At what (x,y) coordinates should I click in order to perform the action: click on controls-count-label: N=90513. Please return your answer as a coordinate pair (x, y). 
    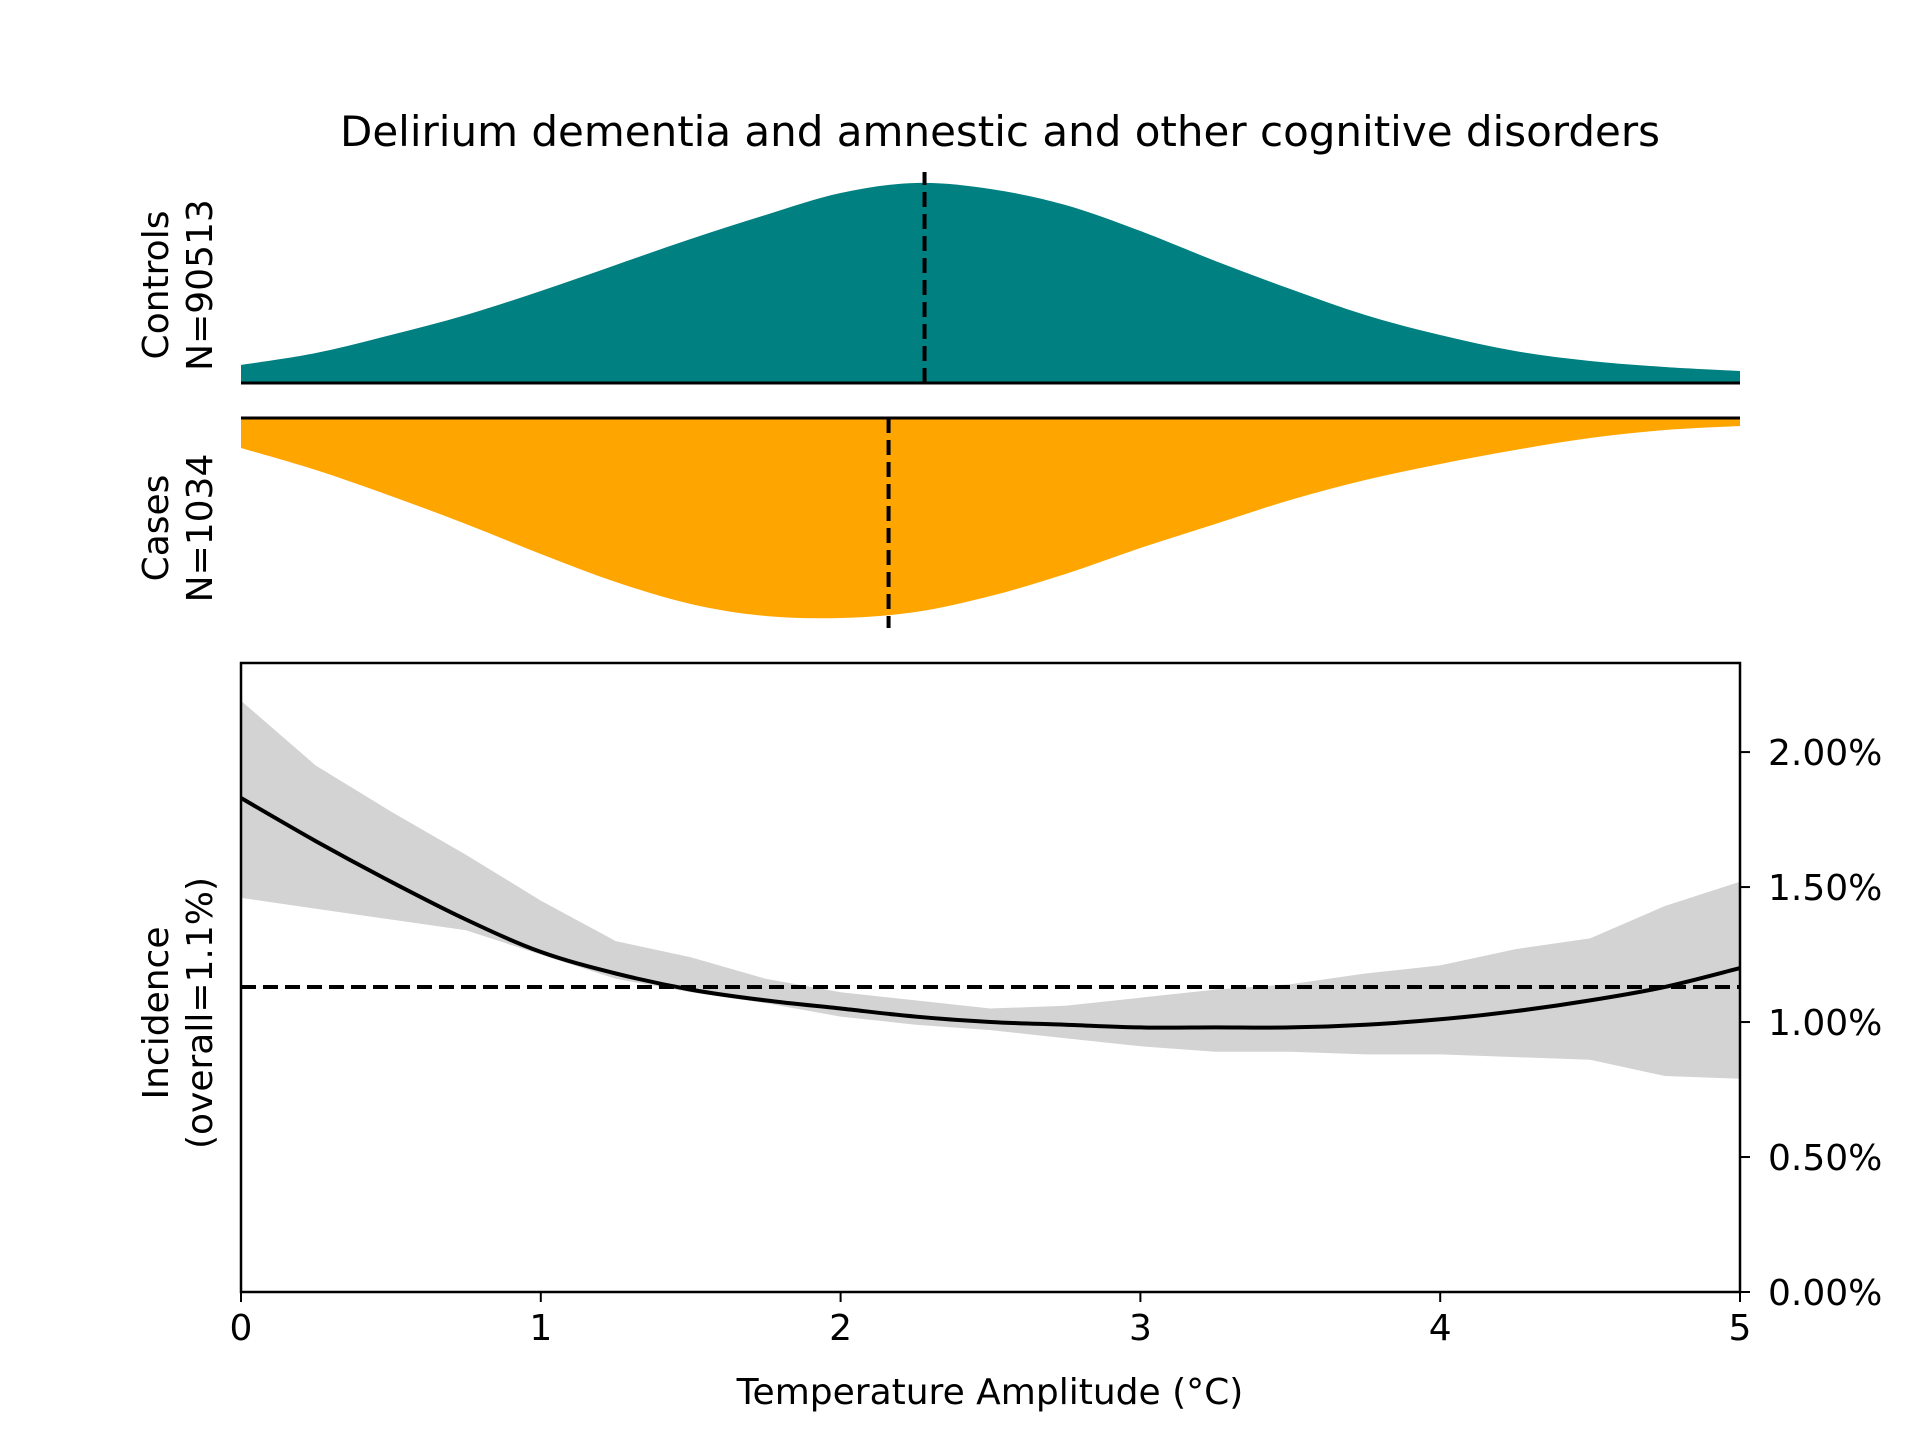
    Looking at the image, I should click on (200, 285).